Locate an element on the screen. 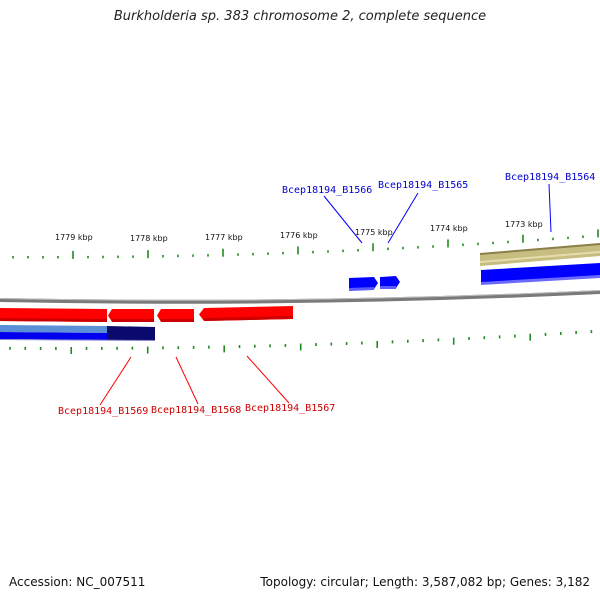 The height and width of the screenshot is (600, 600). feature-band-navy is located at coordinates (131, 333).